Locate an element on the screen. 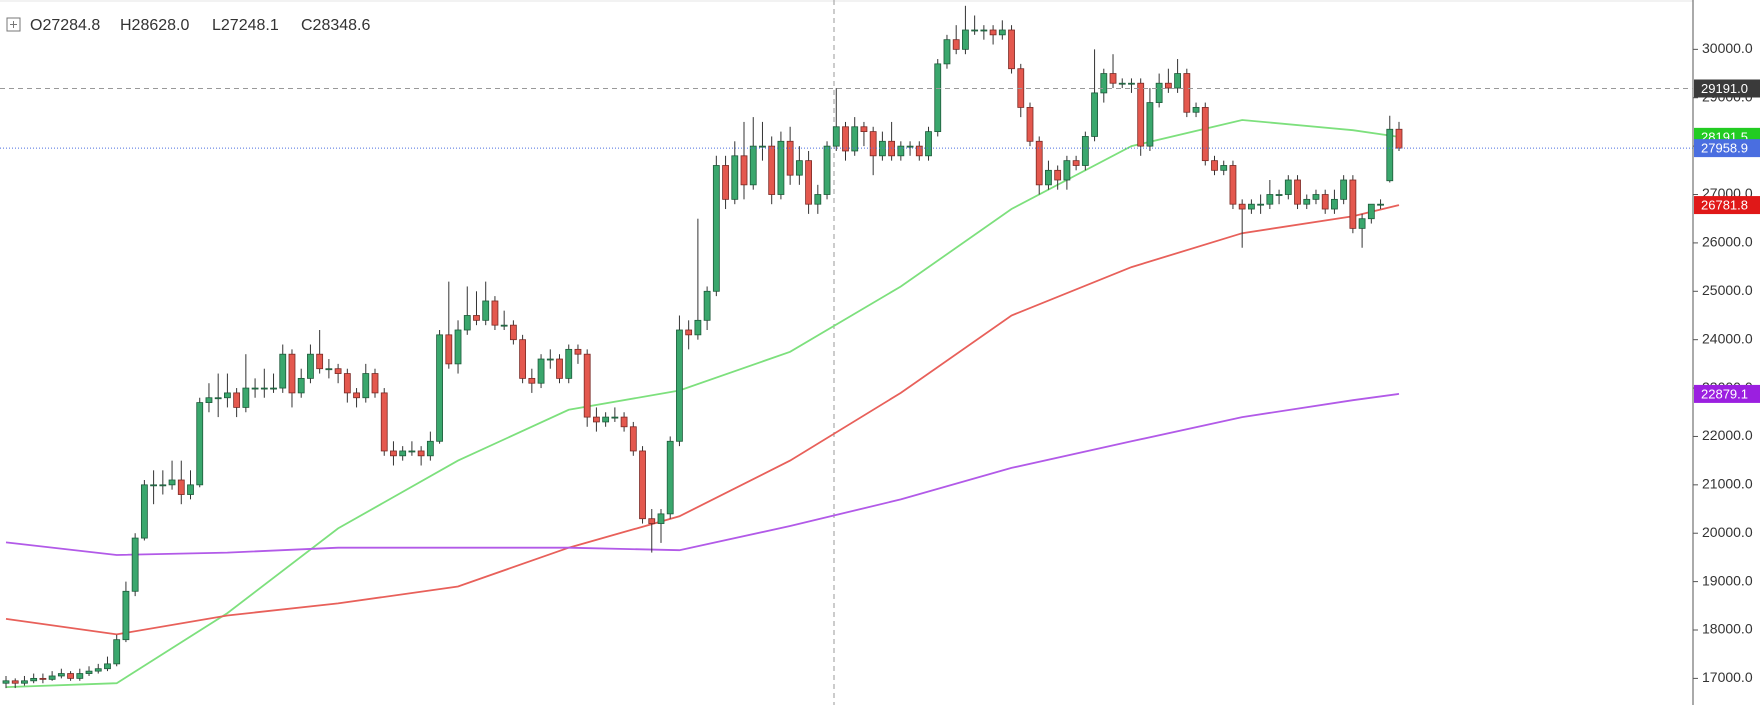  y-tick-label: 17000.0 is located at coordinates (1727, 677).